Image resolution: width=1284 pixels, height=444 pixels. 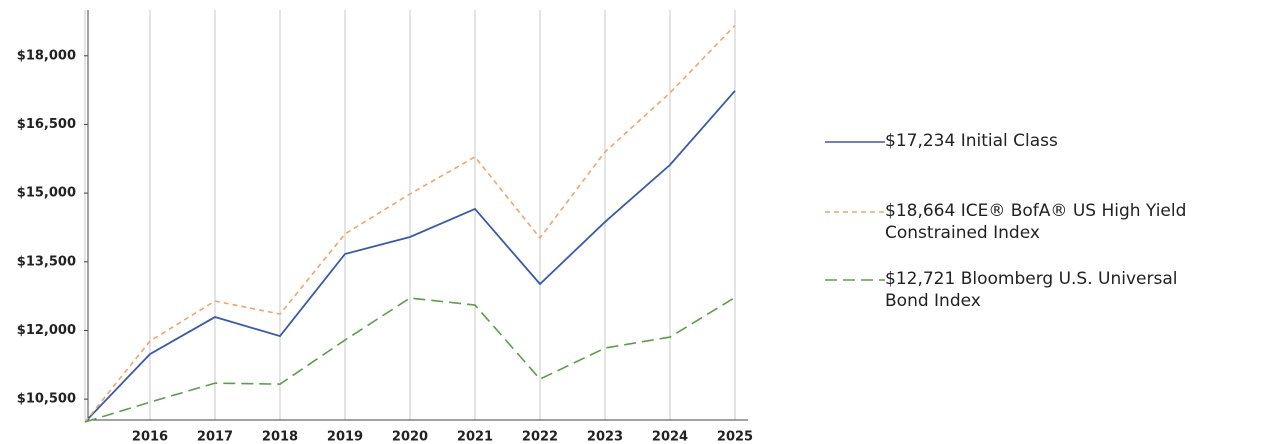 I want to click on series-line, so click(x=410, y=359).